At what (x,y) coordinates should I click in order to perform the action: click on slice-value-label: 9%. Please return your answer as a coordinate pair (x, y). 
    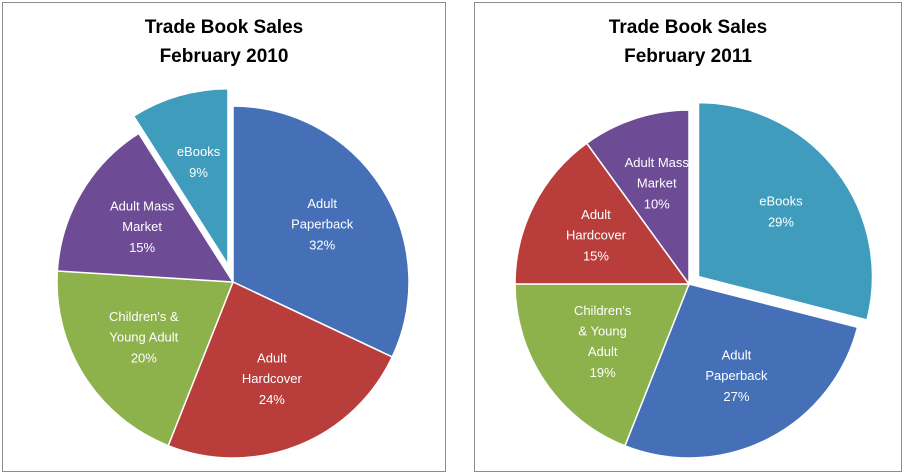
    Looking at the image, I should click on (198, 172).